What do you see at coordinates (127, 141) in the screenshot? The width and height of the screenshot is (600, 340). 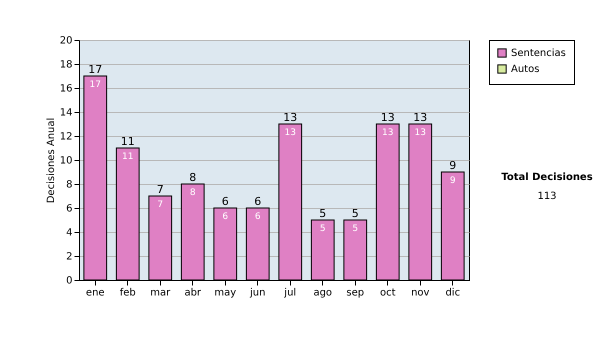 I see `total-label: 11` at bounding box center [127, 141].